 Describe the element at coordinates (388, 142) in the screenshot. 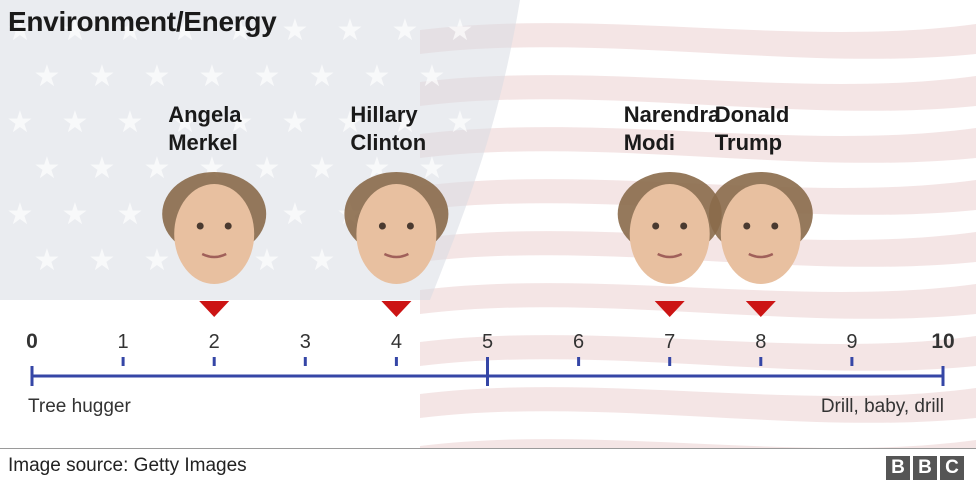

I see `person-name: Clinton` at that location.